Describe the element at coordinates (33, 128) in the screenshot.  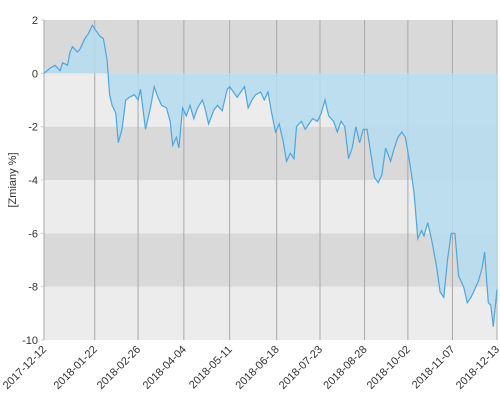
I see `y-tick-label: -2` at that location.